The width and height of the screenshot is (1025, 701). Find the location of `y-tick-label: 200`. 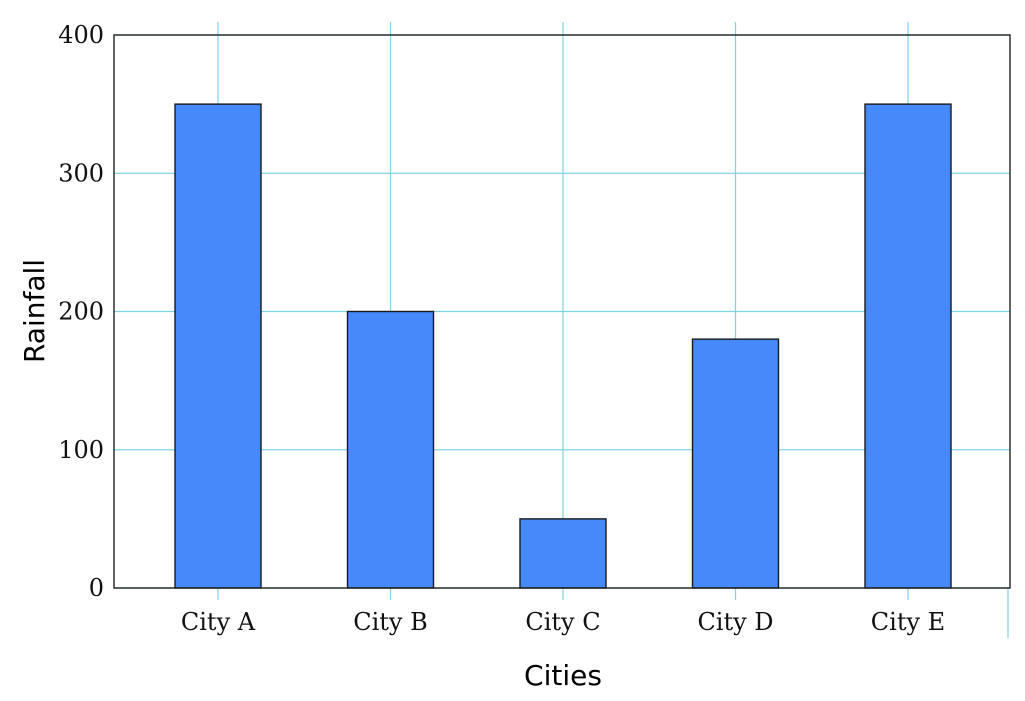

y-tick-label: 200 is located at coordinates (81, 312).